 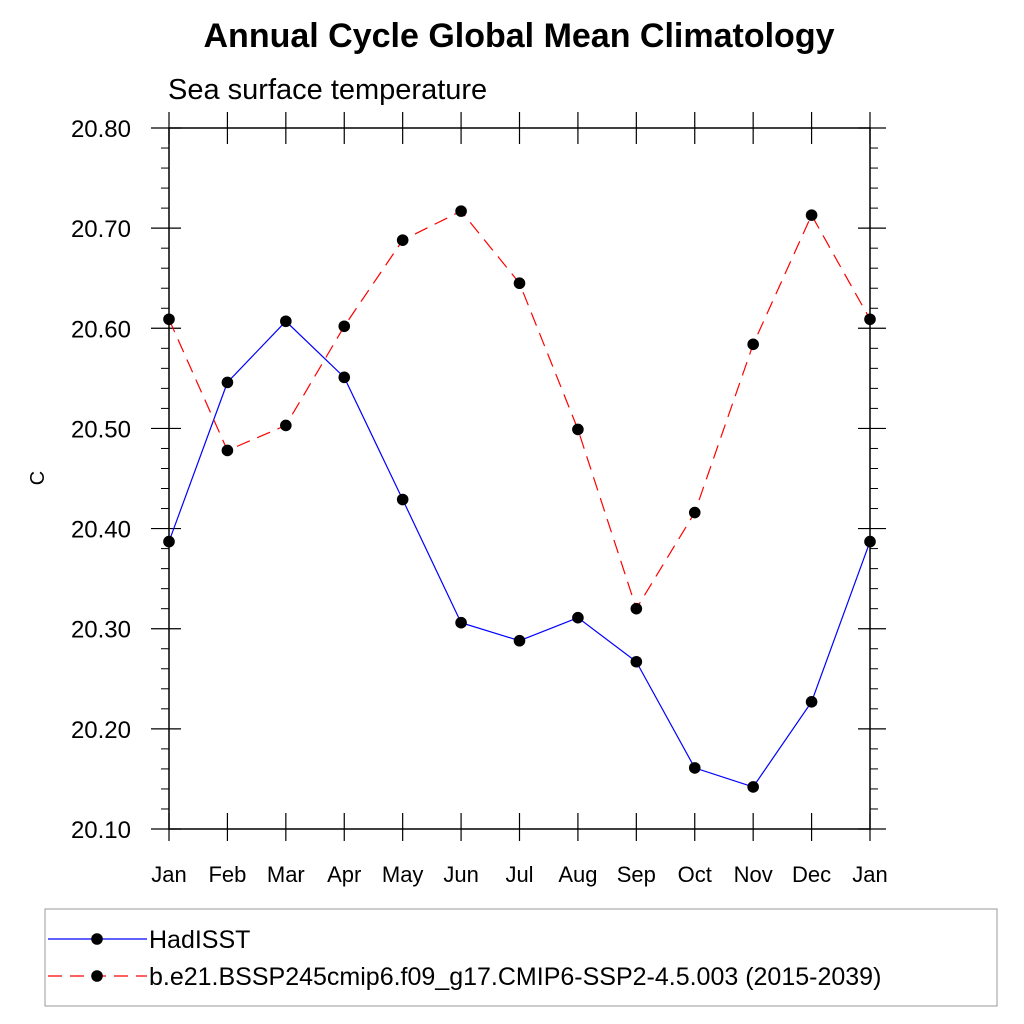 I want to click on y-tick-label: 20.80, so click(x=101, y=129).